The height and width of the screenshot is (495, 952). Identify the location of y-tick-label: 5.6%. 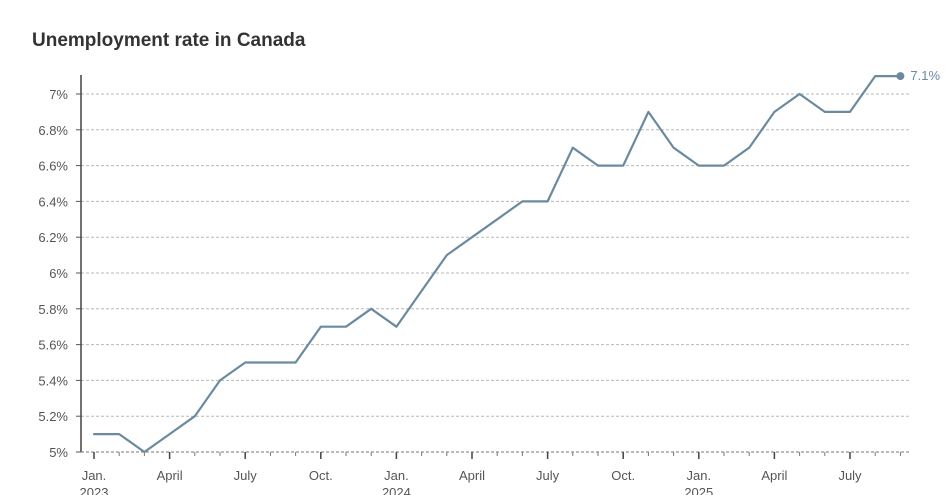
(53, 345).